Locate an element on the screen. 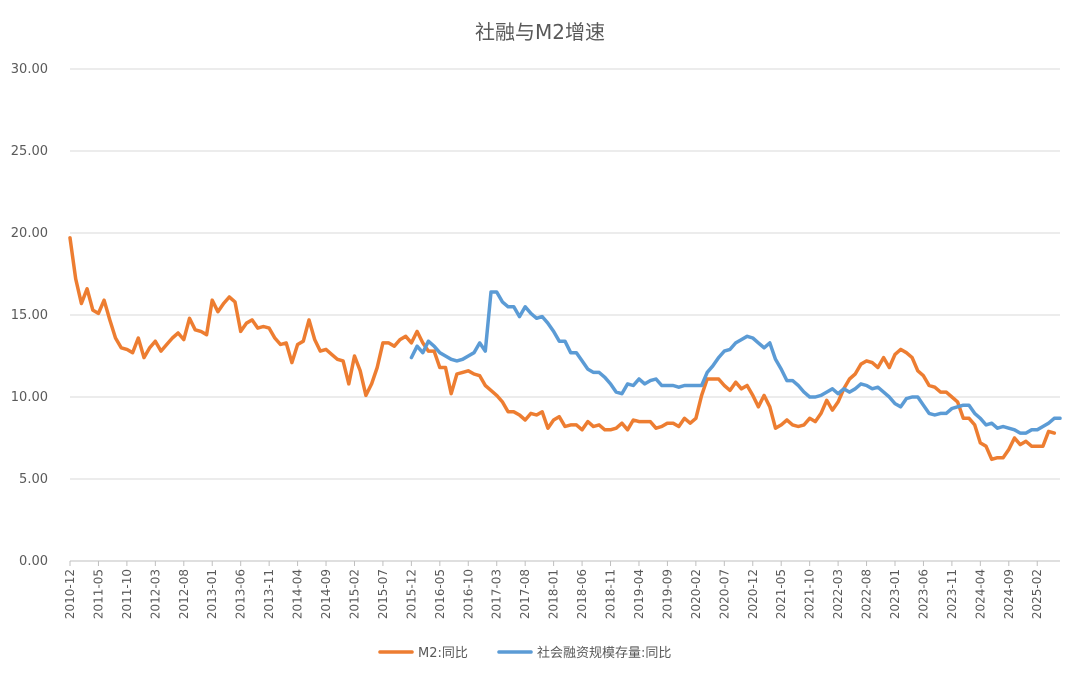 The height and width of the screenshot is (679, 1080). x-tick-label: 2010-12 is located at coordinates (70, 594).